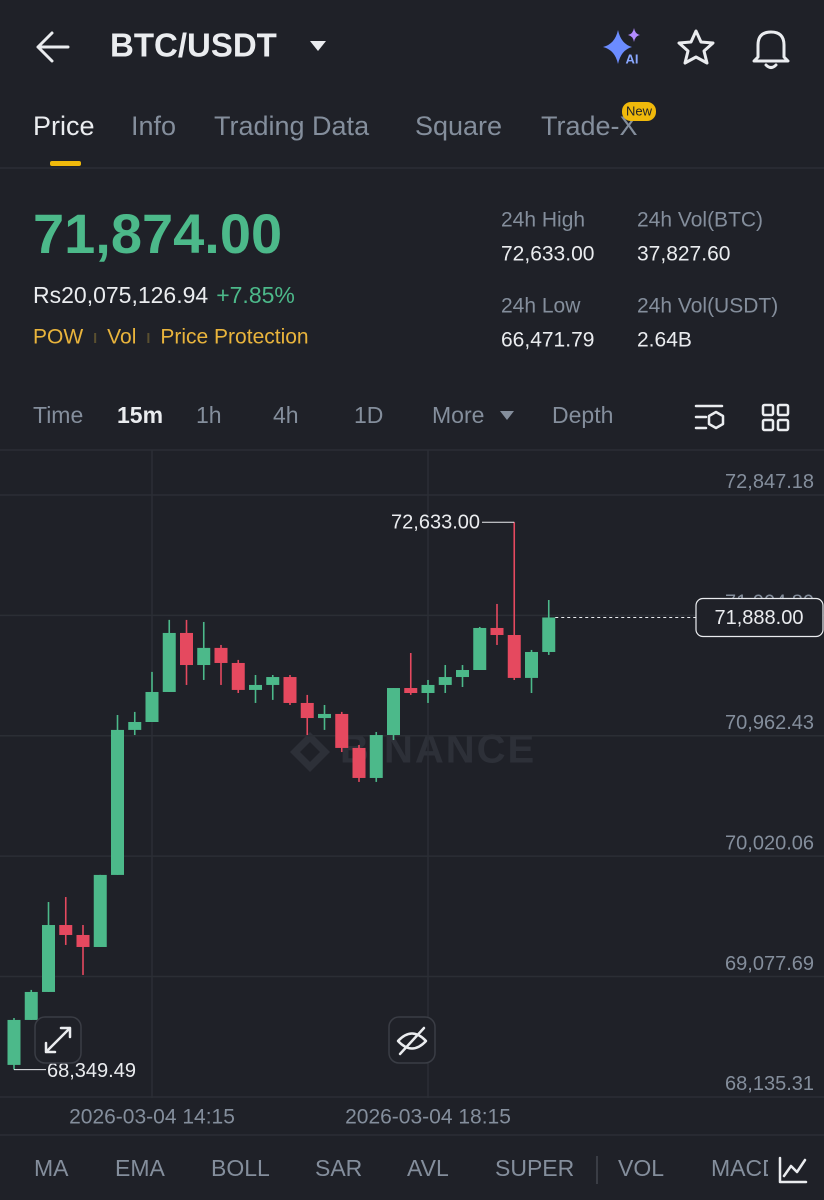 This screenshot has height=1200, width=824. I want to click on active-tab-indicator, so click(65, 163).